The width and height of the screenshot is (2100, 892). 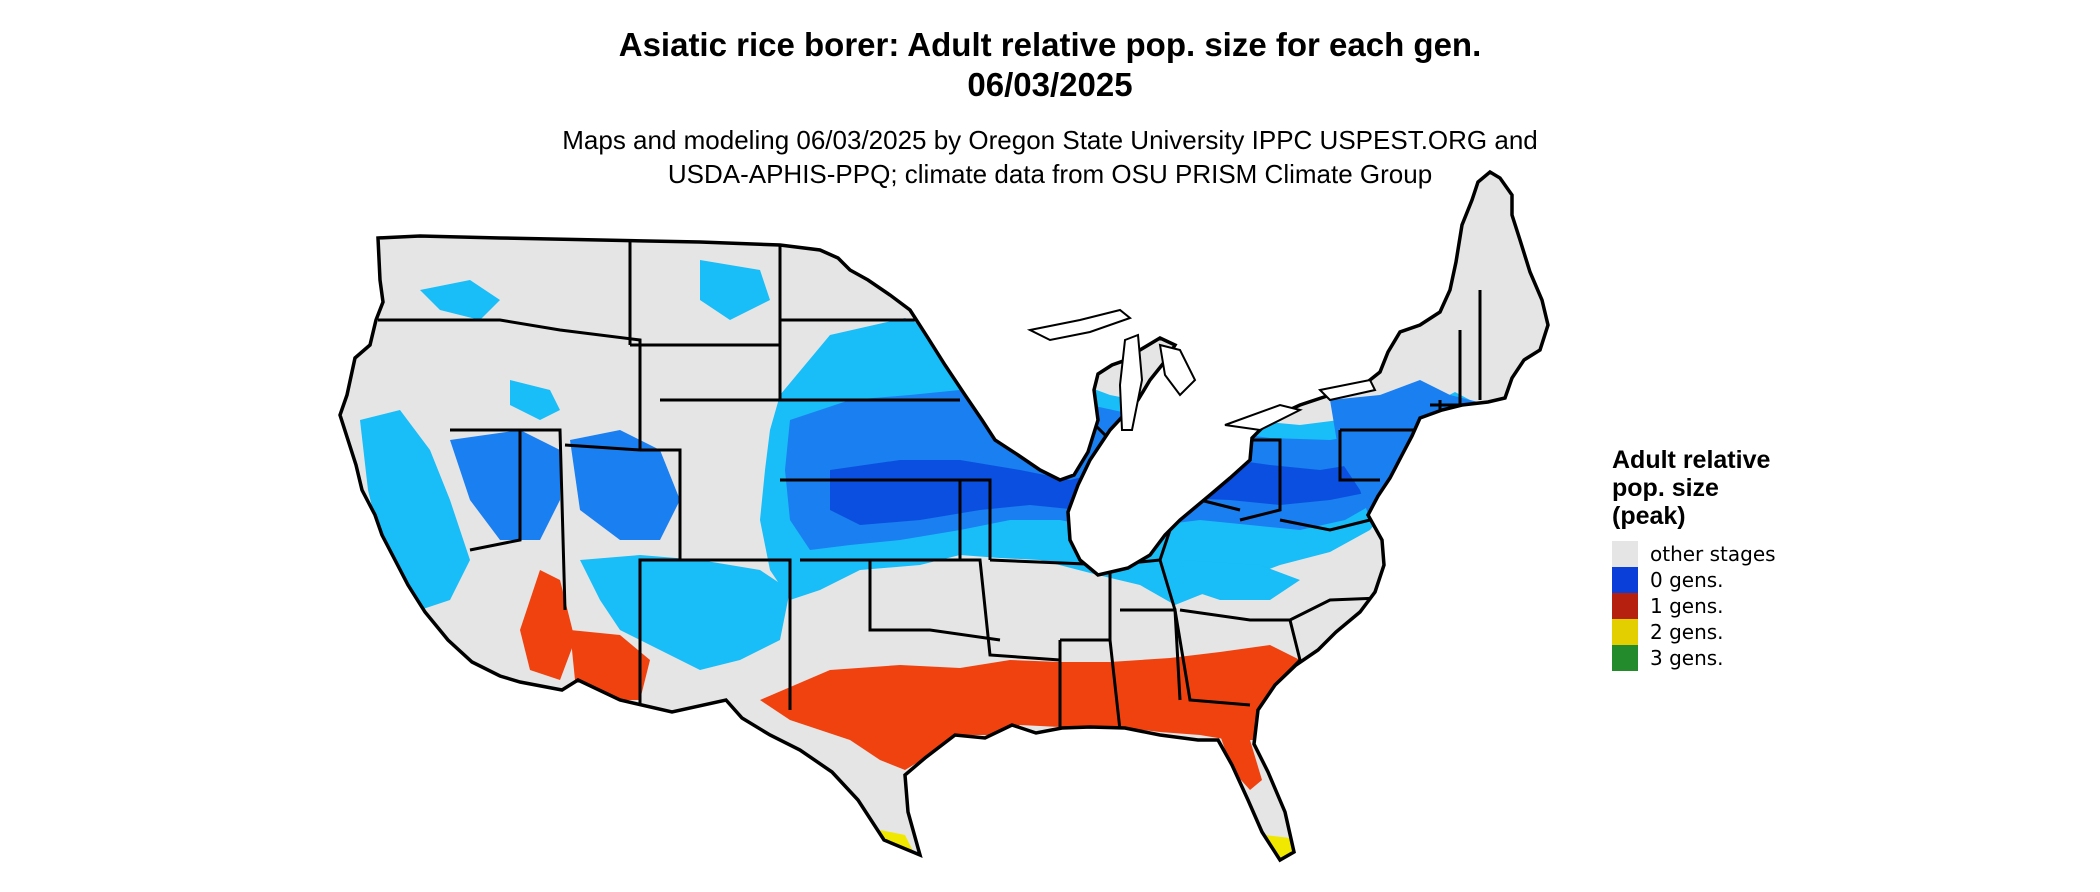 I want to click on zone-blue-utah, so click(x=625, y=485).